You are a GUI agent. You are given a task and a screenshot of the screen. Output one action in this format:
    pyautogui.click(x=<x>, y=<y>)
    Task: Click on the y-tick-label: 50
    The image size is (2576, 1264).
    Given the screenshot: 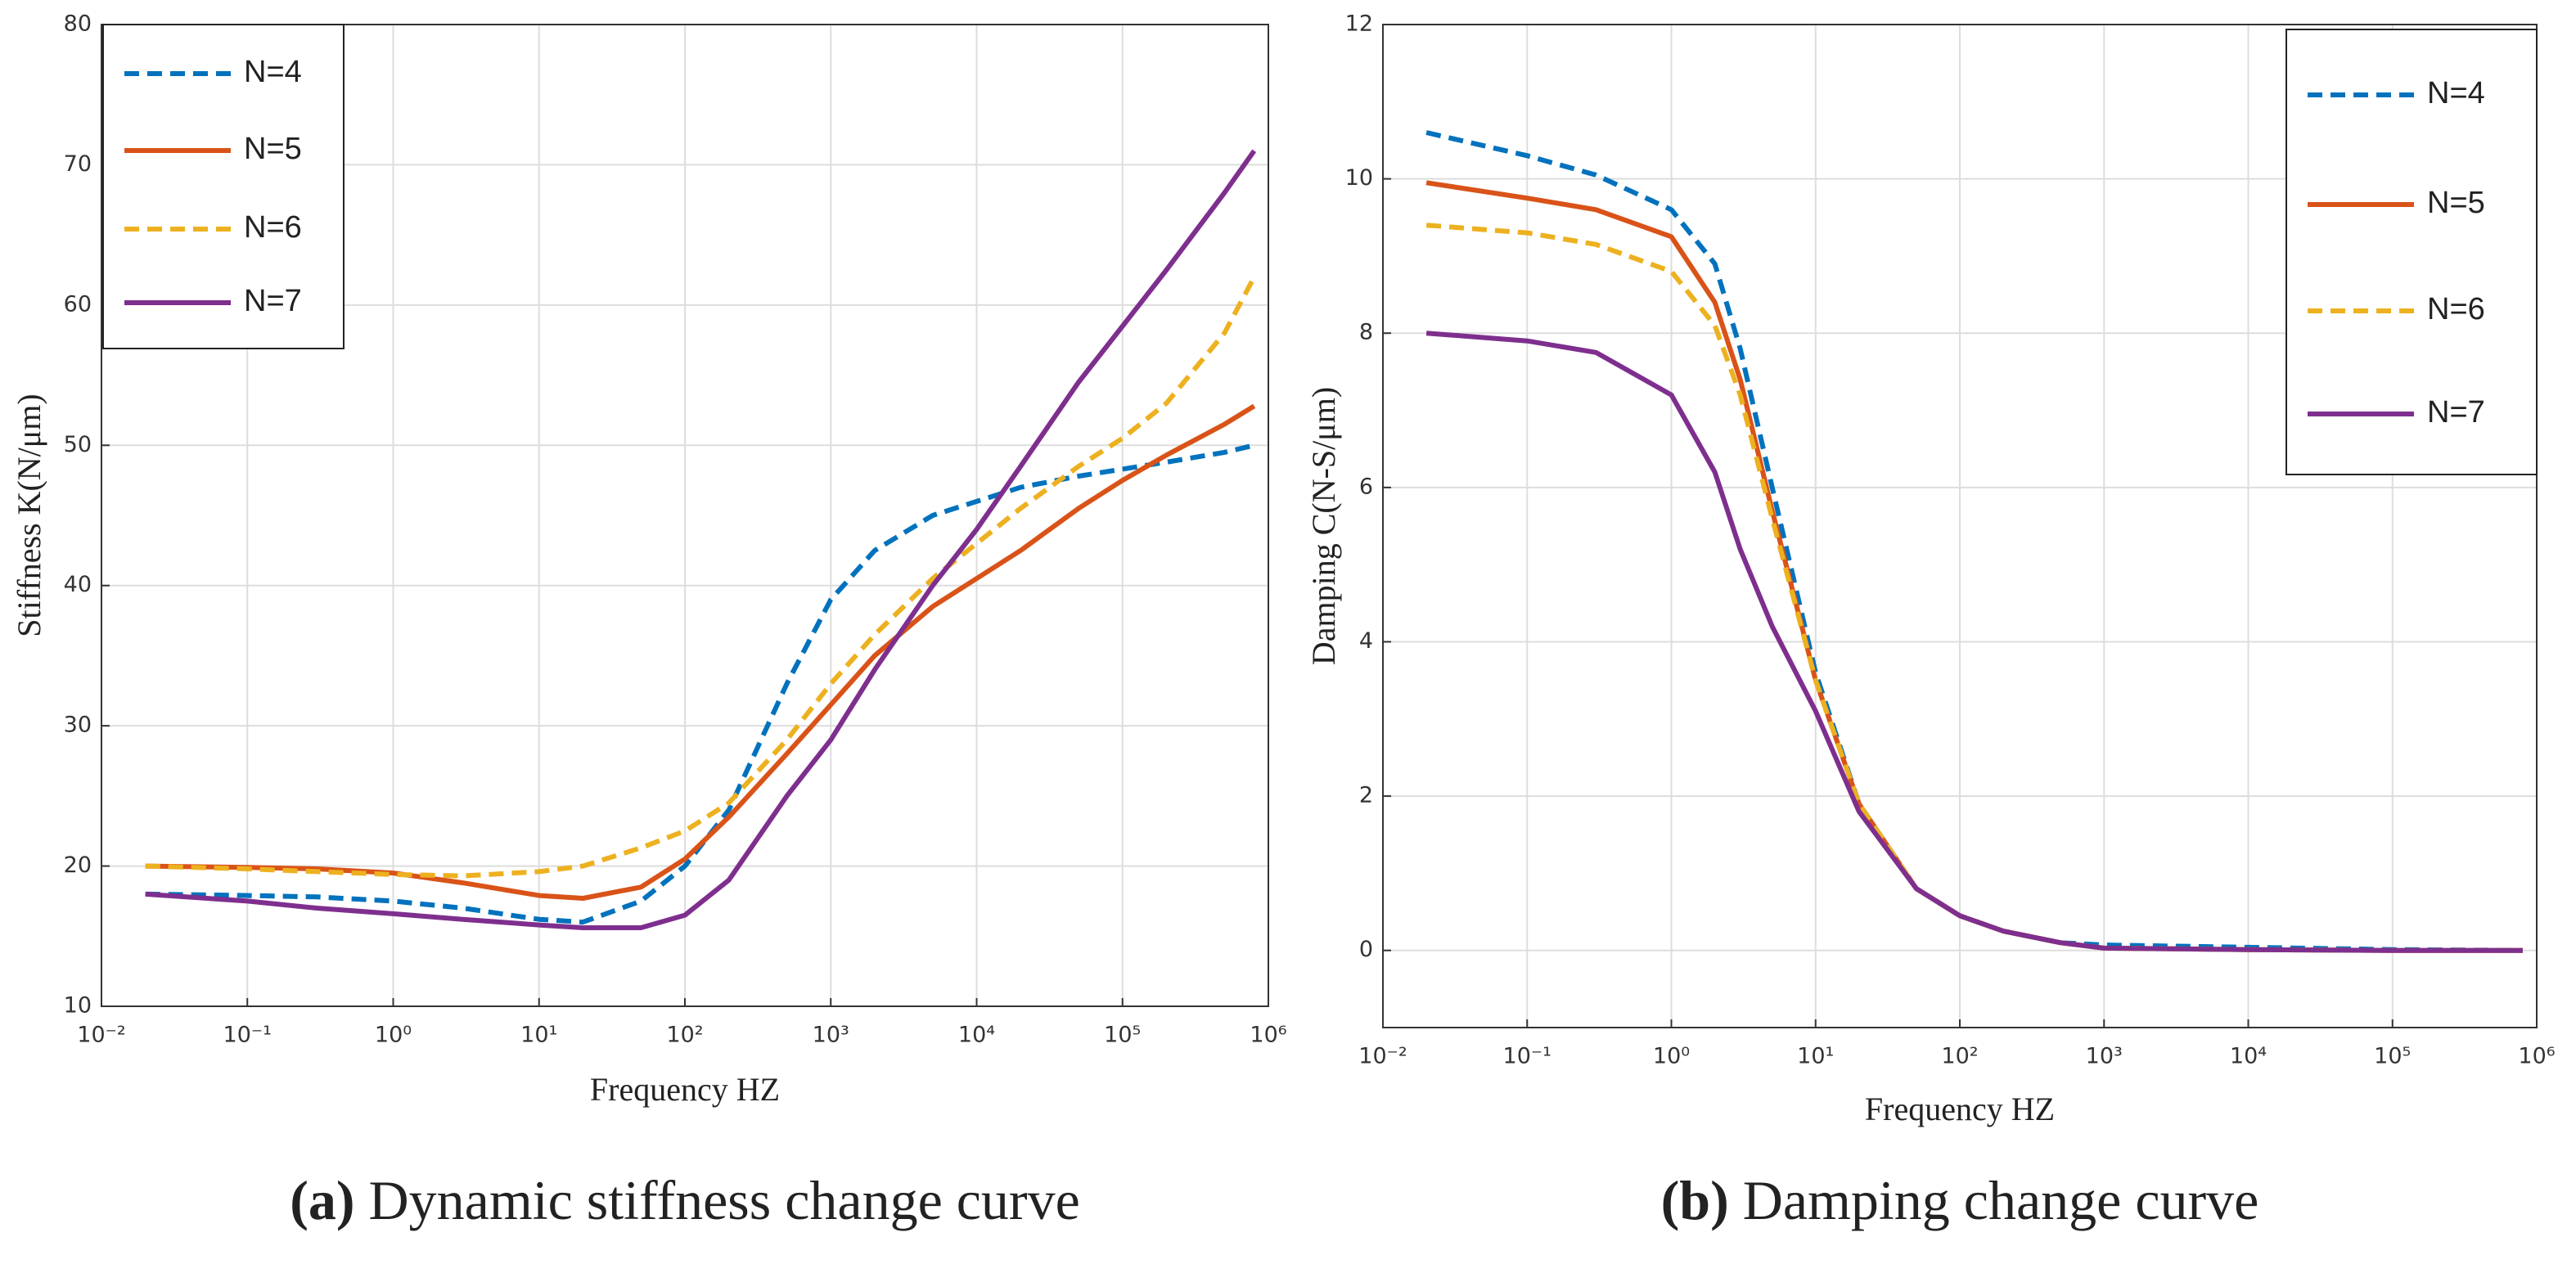 What is the action you would take?
    pyautogui.click(x=78, y=444)
    